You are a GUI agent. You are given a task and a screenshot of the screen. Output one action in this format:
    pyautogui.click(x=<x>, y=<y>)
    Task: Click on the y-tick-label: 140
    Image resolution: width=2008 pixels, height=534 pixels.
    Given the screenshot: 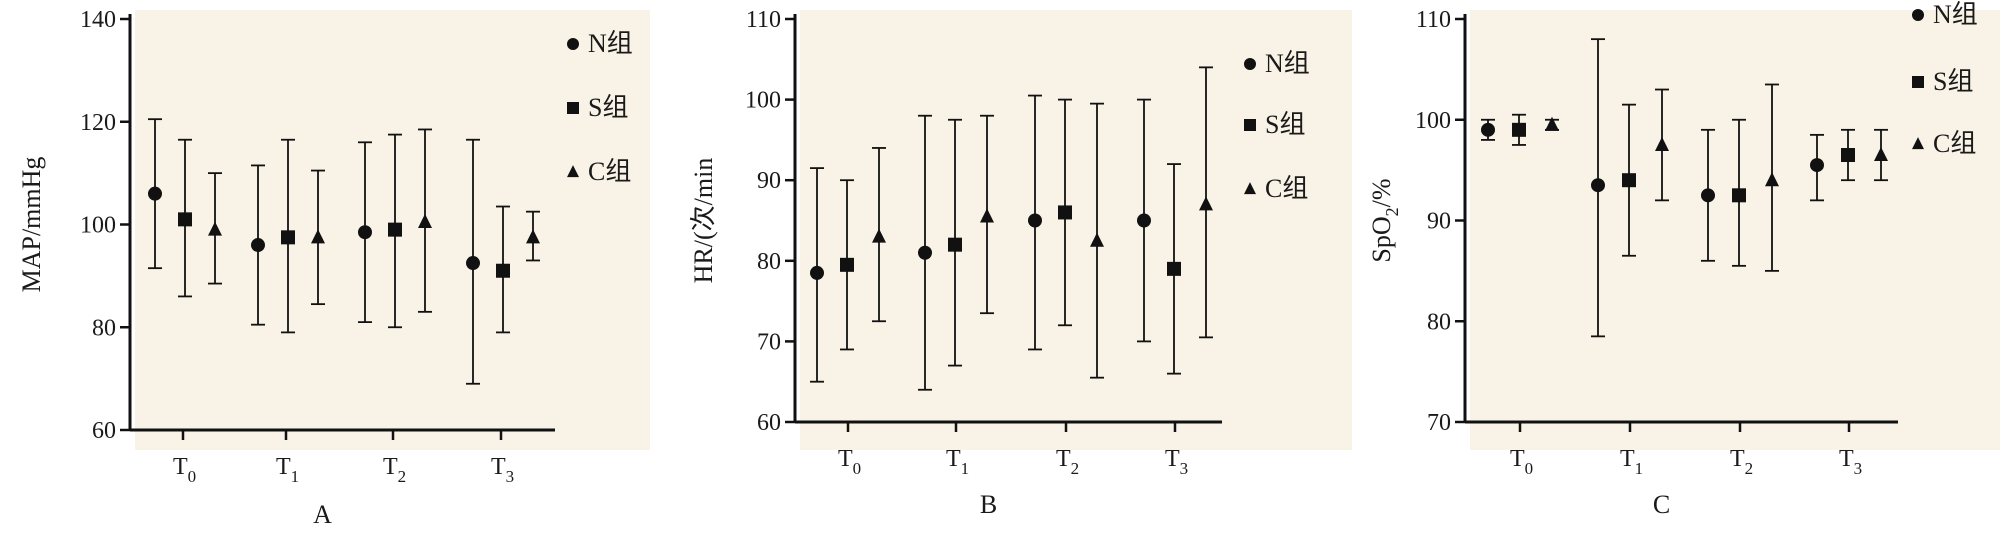 What is the action you would take?
    pyautogui.click(x=98, y=20)
    